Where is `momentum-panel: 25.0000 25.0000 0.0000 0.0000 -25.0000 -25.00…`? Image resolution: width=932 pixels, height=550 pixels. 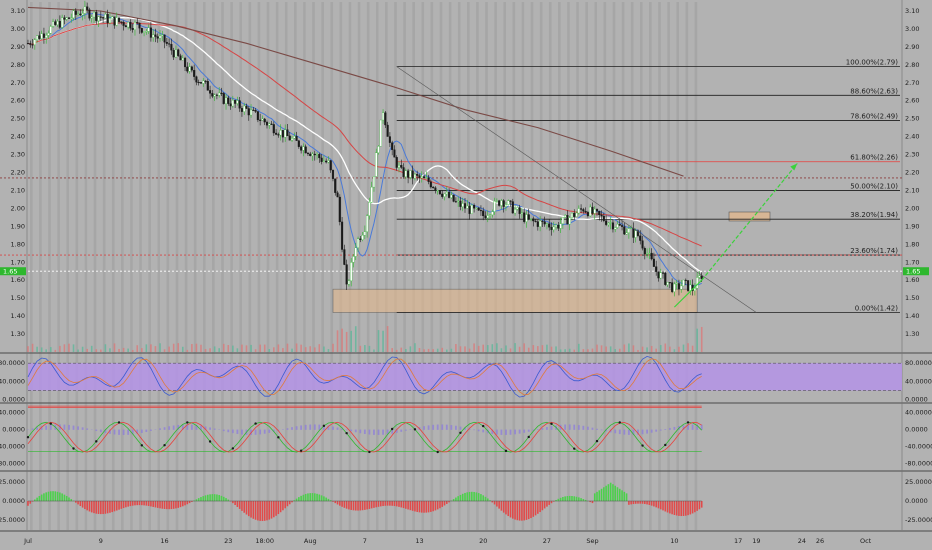 momentum-panel: 25.0000 25.0000 0.0000 0.0000 -25.0000 -25.00… is located at coordinates (466, 501).